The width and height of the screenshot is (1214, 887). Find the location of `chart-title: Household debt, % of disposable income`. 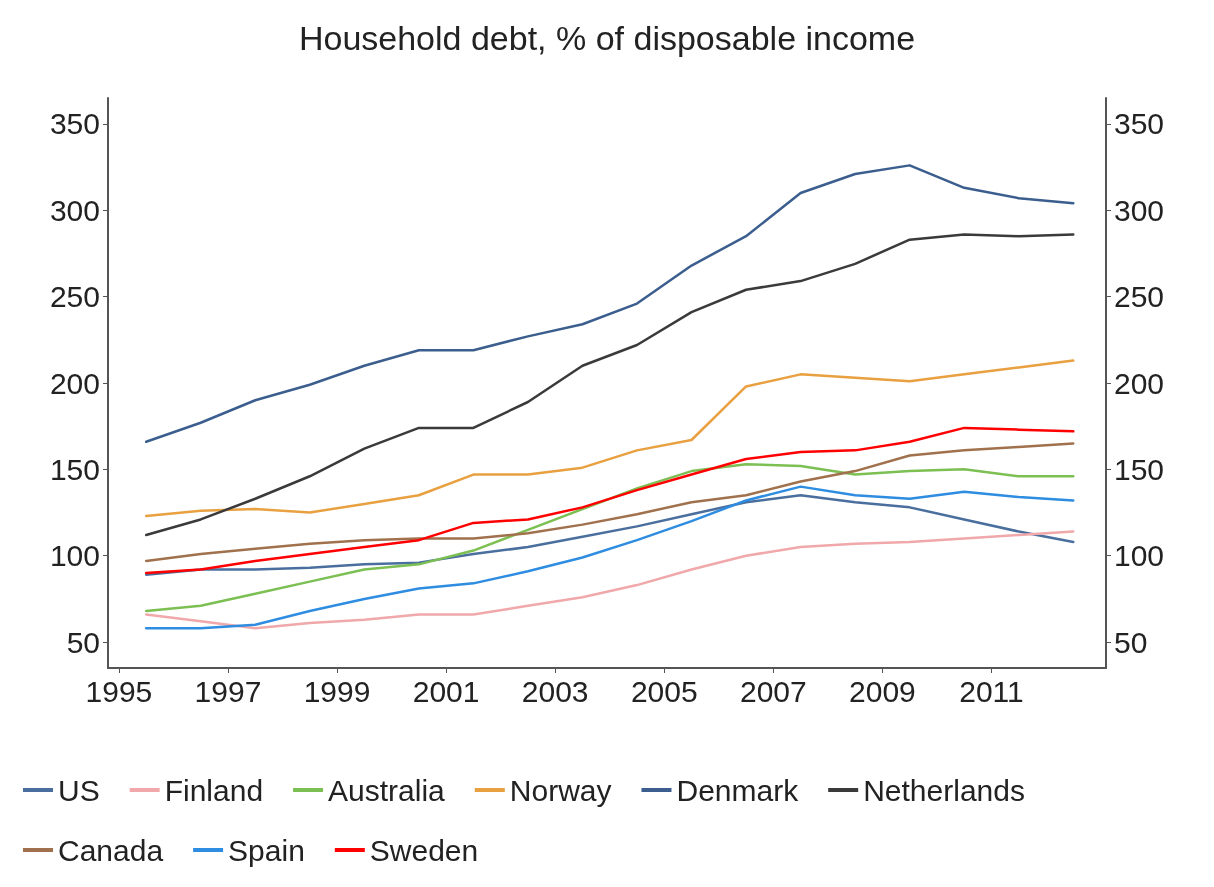

chart-title: Household debt, % of disposable income is located at coordinates (607, 38).